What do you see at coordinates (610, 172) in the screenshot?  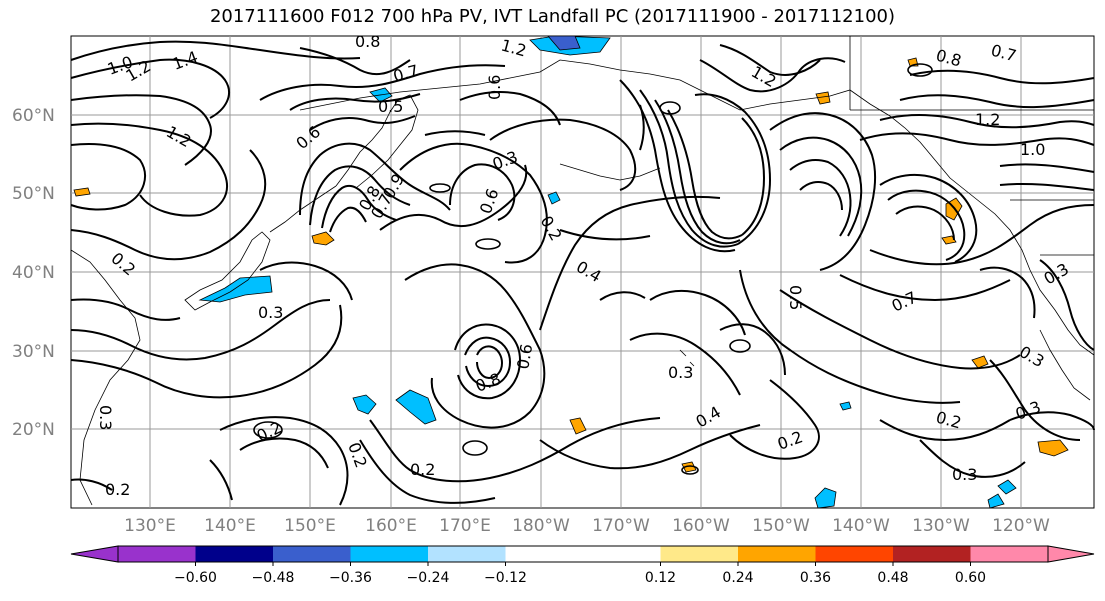 I see `aleutian-chain` at bounding box center [610, 172].